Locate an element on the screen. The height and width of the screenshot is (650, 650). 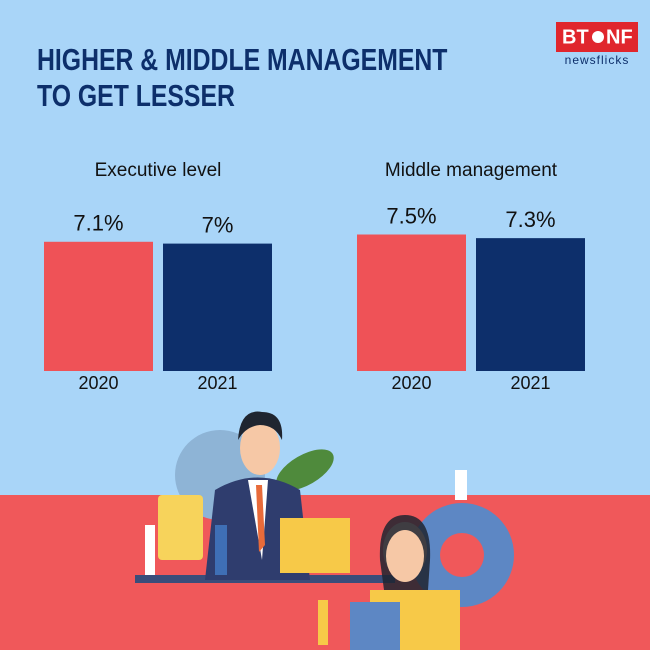
woman-face is located at coordinates (405, 556).